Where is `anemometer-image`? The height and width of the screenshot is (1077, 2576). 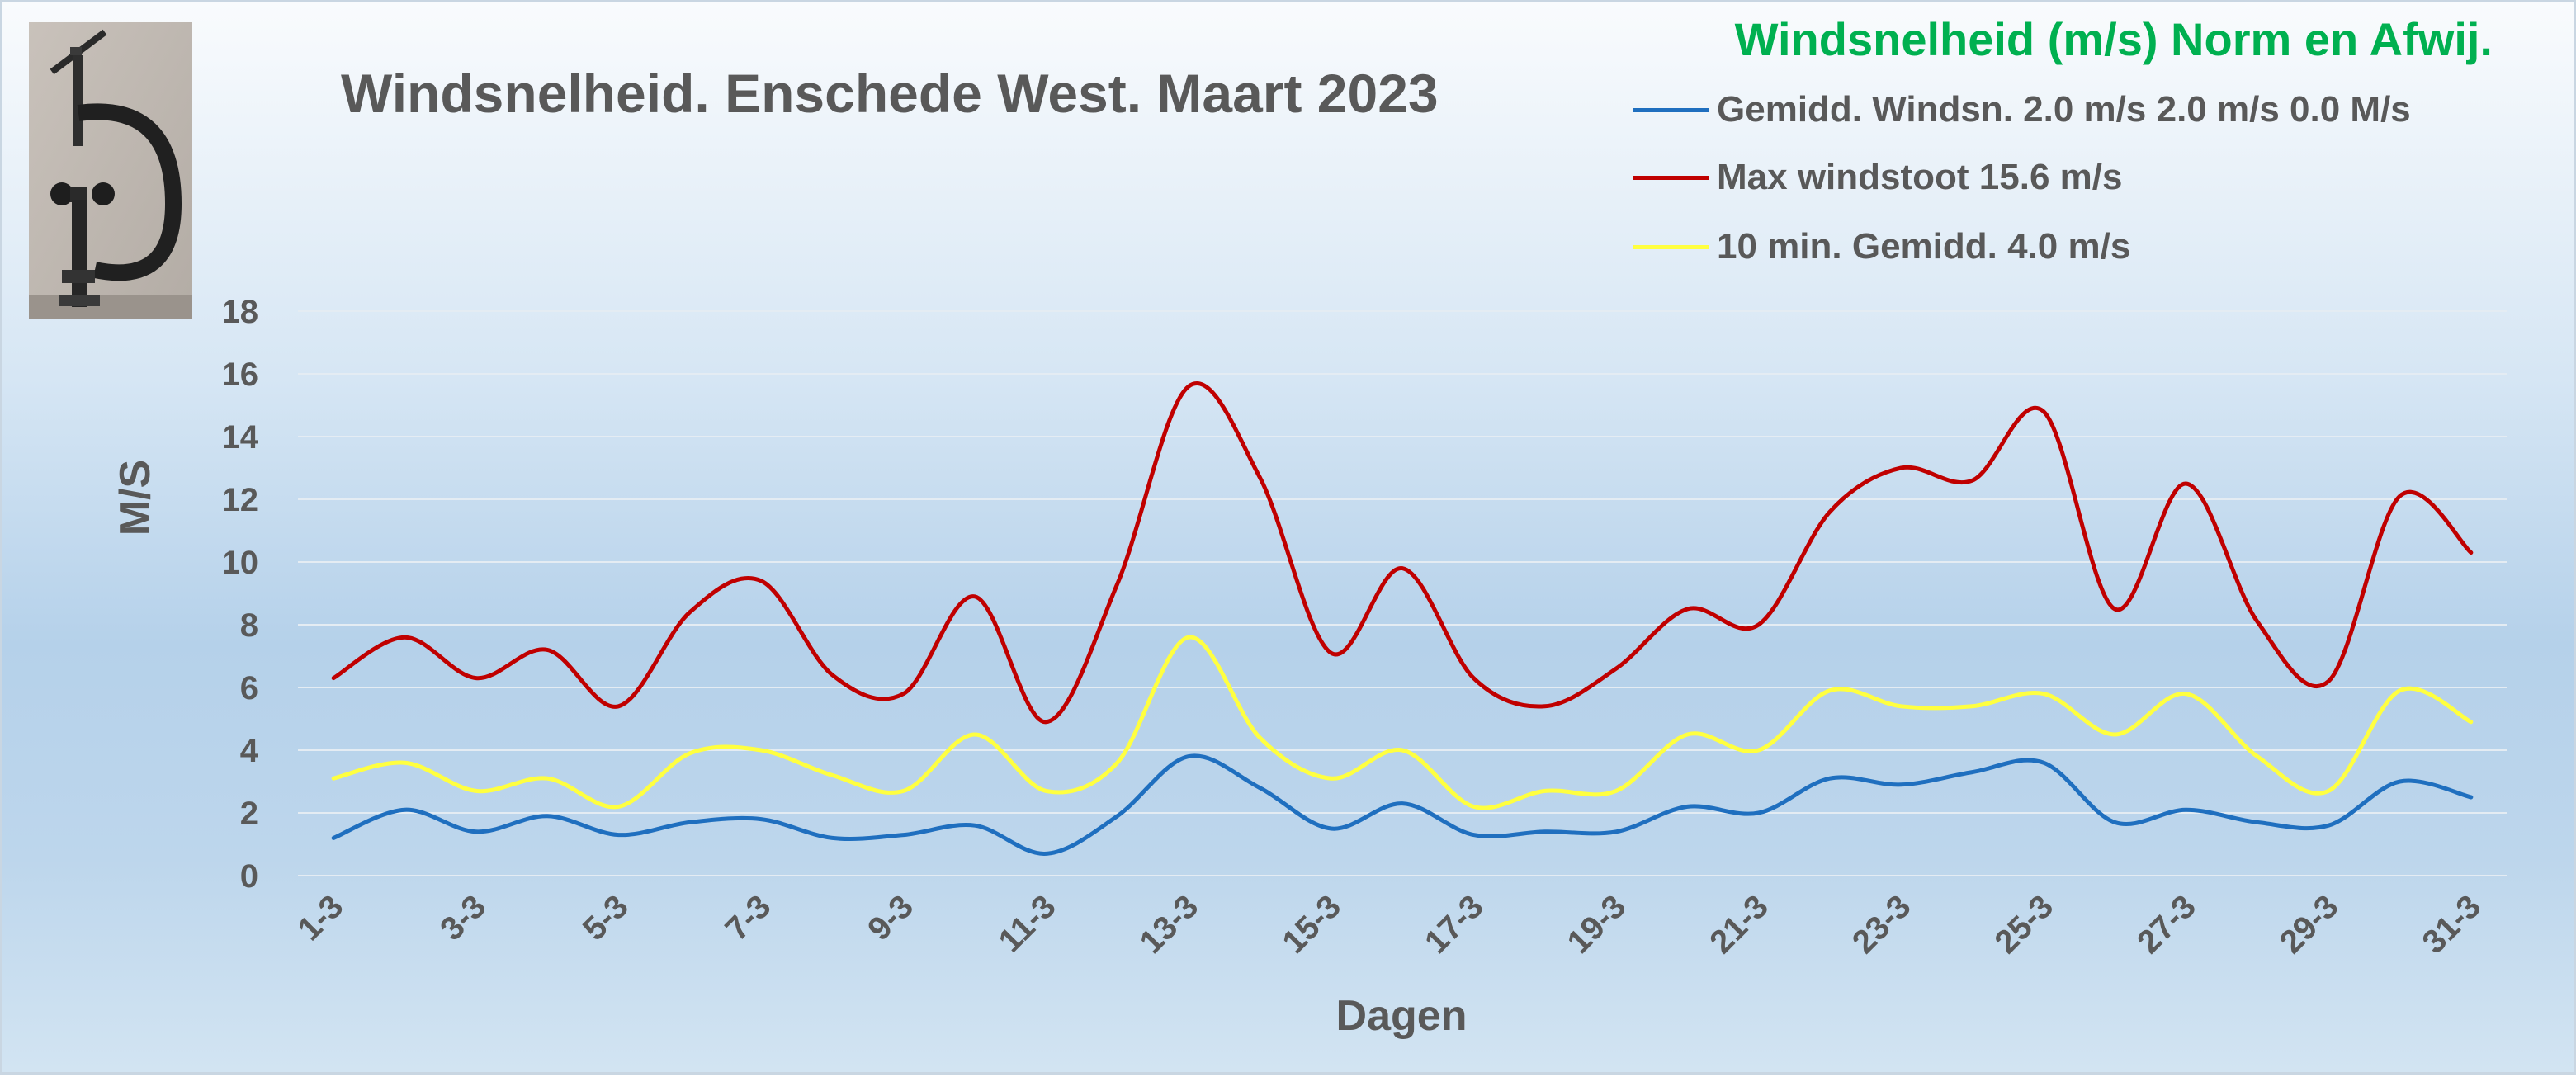 anemometer-image is located at coordinates (110, 170).